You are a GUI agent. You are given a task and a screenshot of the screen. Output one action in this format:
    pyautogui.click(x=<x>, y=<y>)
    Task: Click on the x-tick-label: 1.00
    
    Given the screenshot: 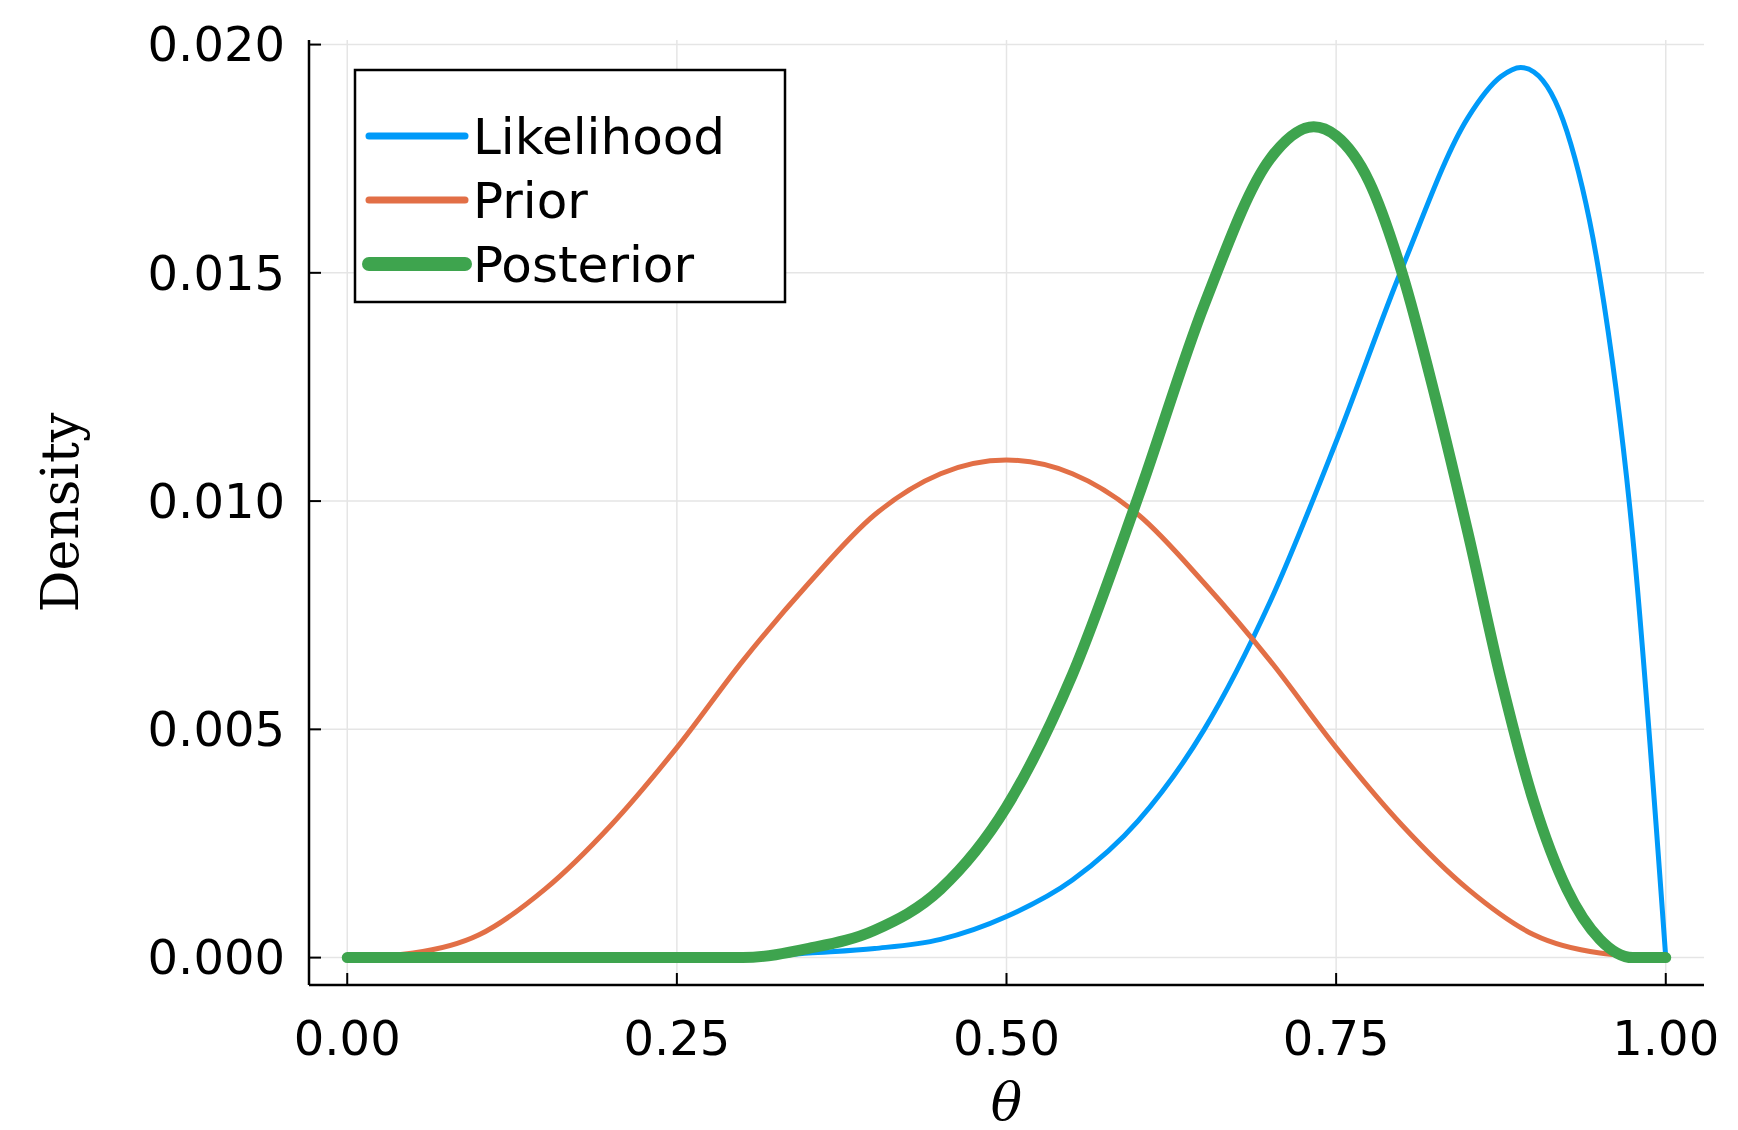 What is the action you would take?
    pyautogui.click(x=1666, y=1038)
    